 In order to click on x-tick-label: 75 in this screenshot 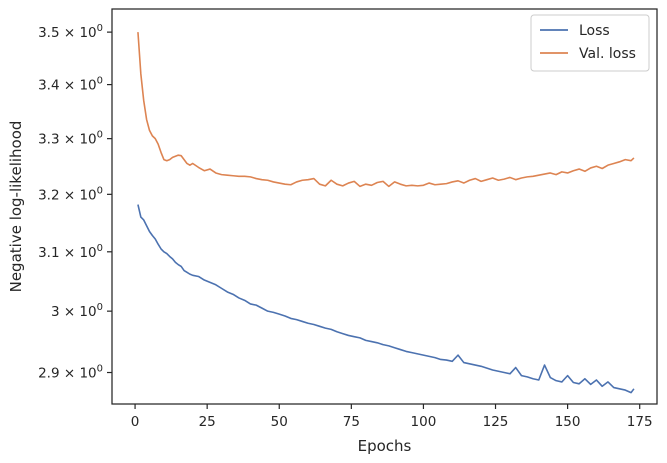, I will do `click(351, 422)`.